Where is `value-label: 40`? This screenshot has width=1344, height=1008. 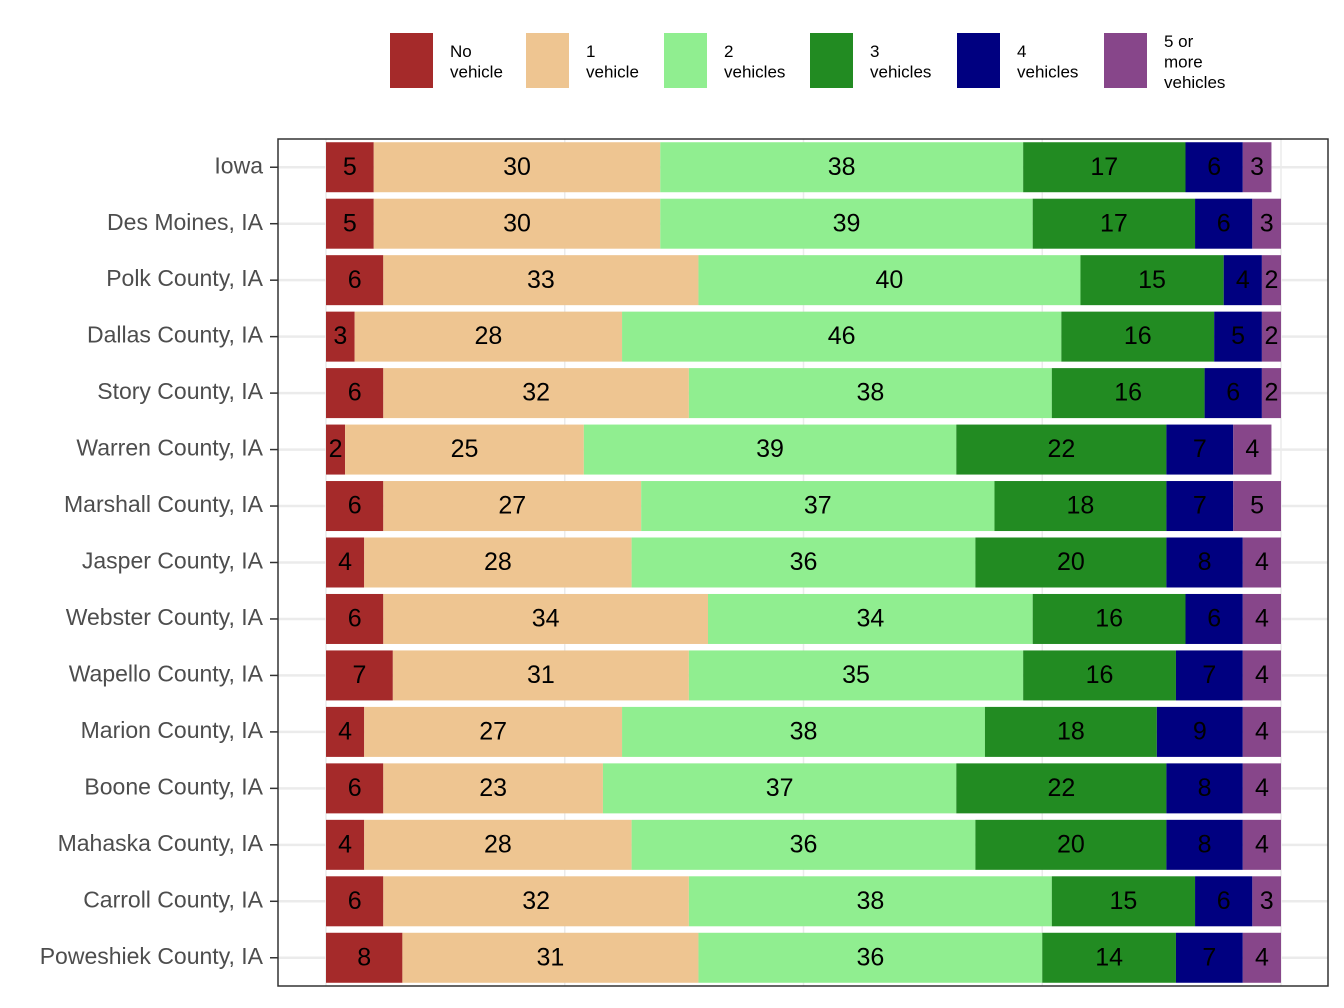
value-label: 40 is located at coordinates (890, 280).